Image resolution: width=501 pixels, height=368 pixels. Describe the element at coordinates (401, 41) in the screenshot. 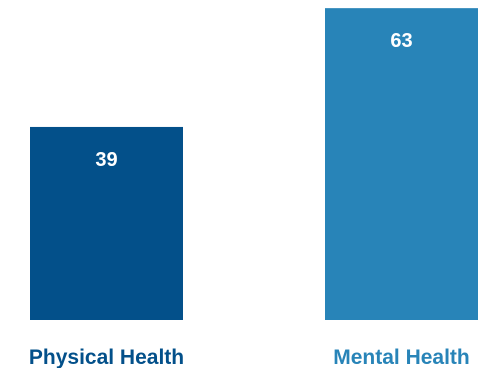

I see `value-label-mental-health: 63` at that location.